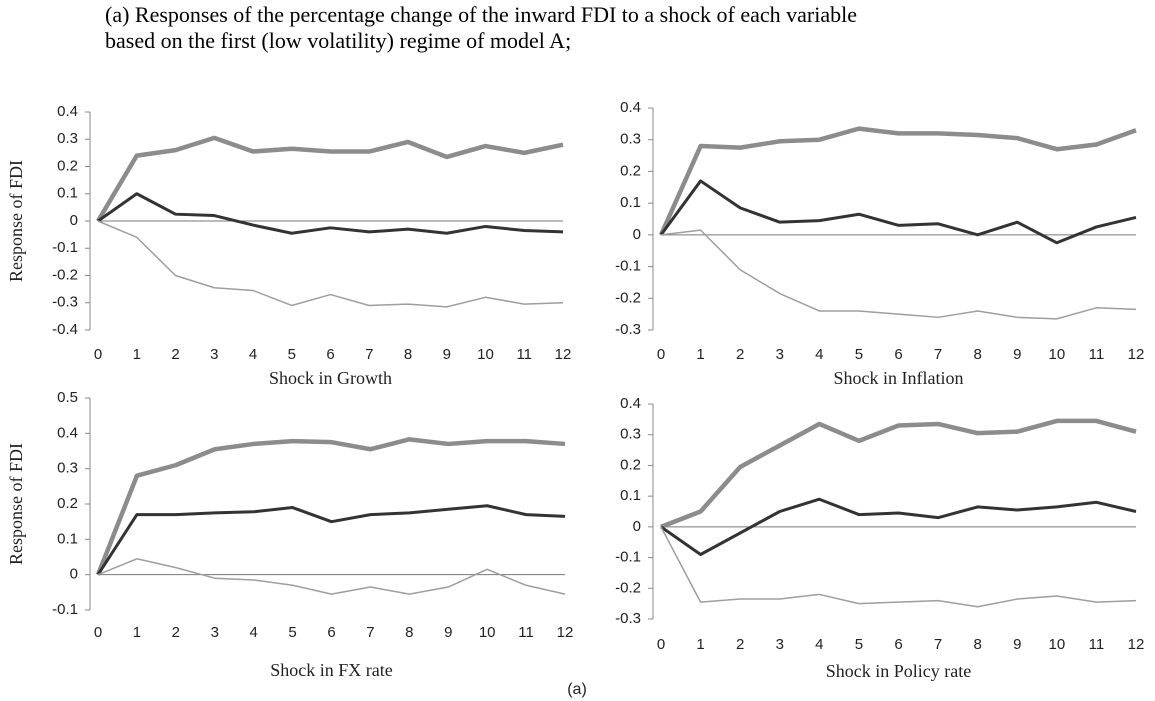  I want to click on x-axis-label: Shock in Growth, so click(330, 378).